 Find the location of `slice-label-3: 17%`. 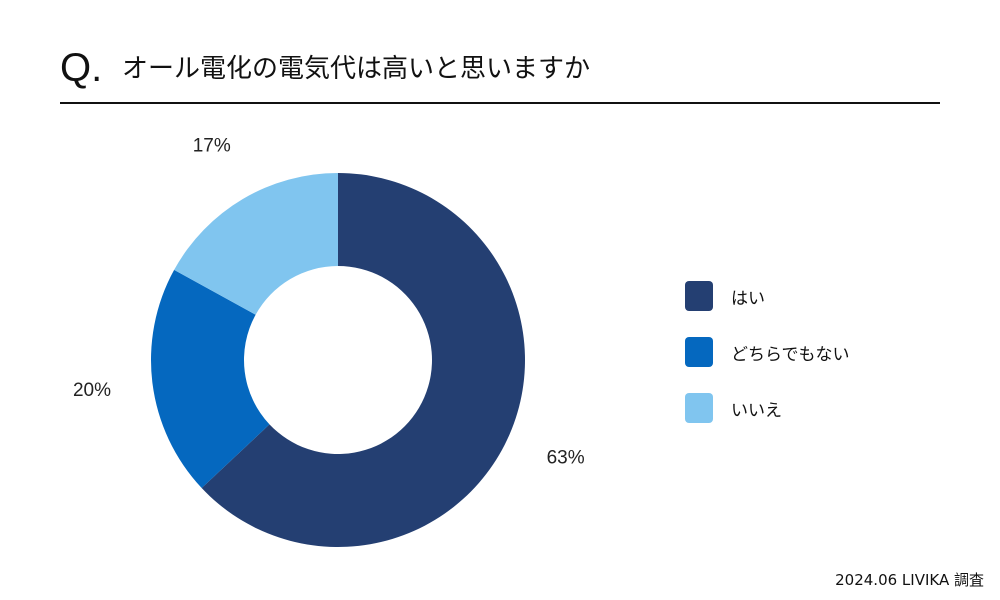

slice-label-3: 17% is located at coordinates (212, 146).